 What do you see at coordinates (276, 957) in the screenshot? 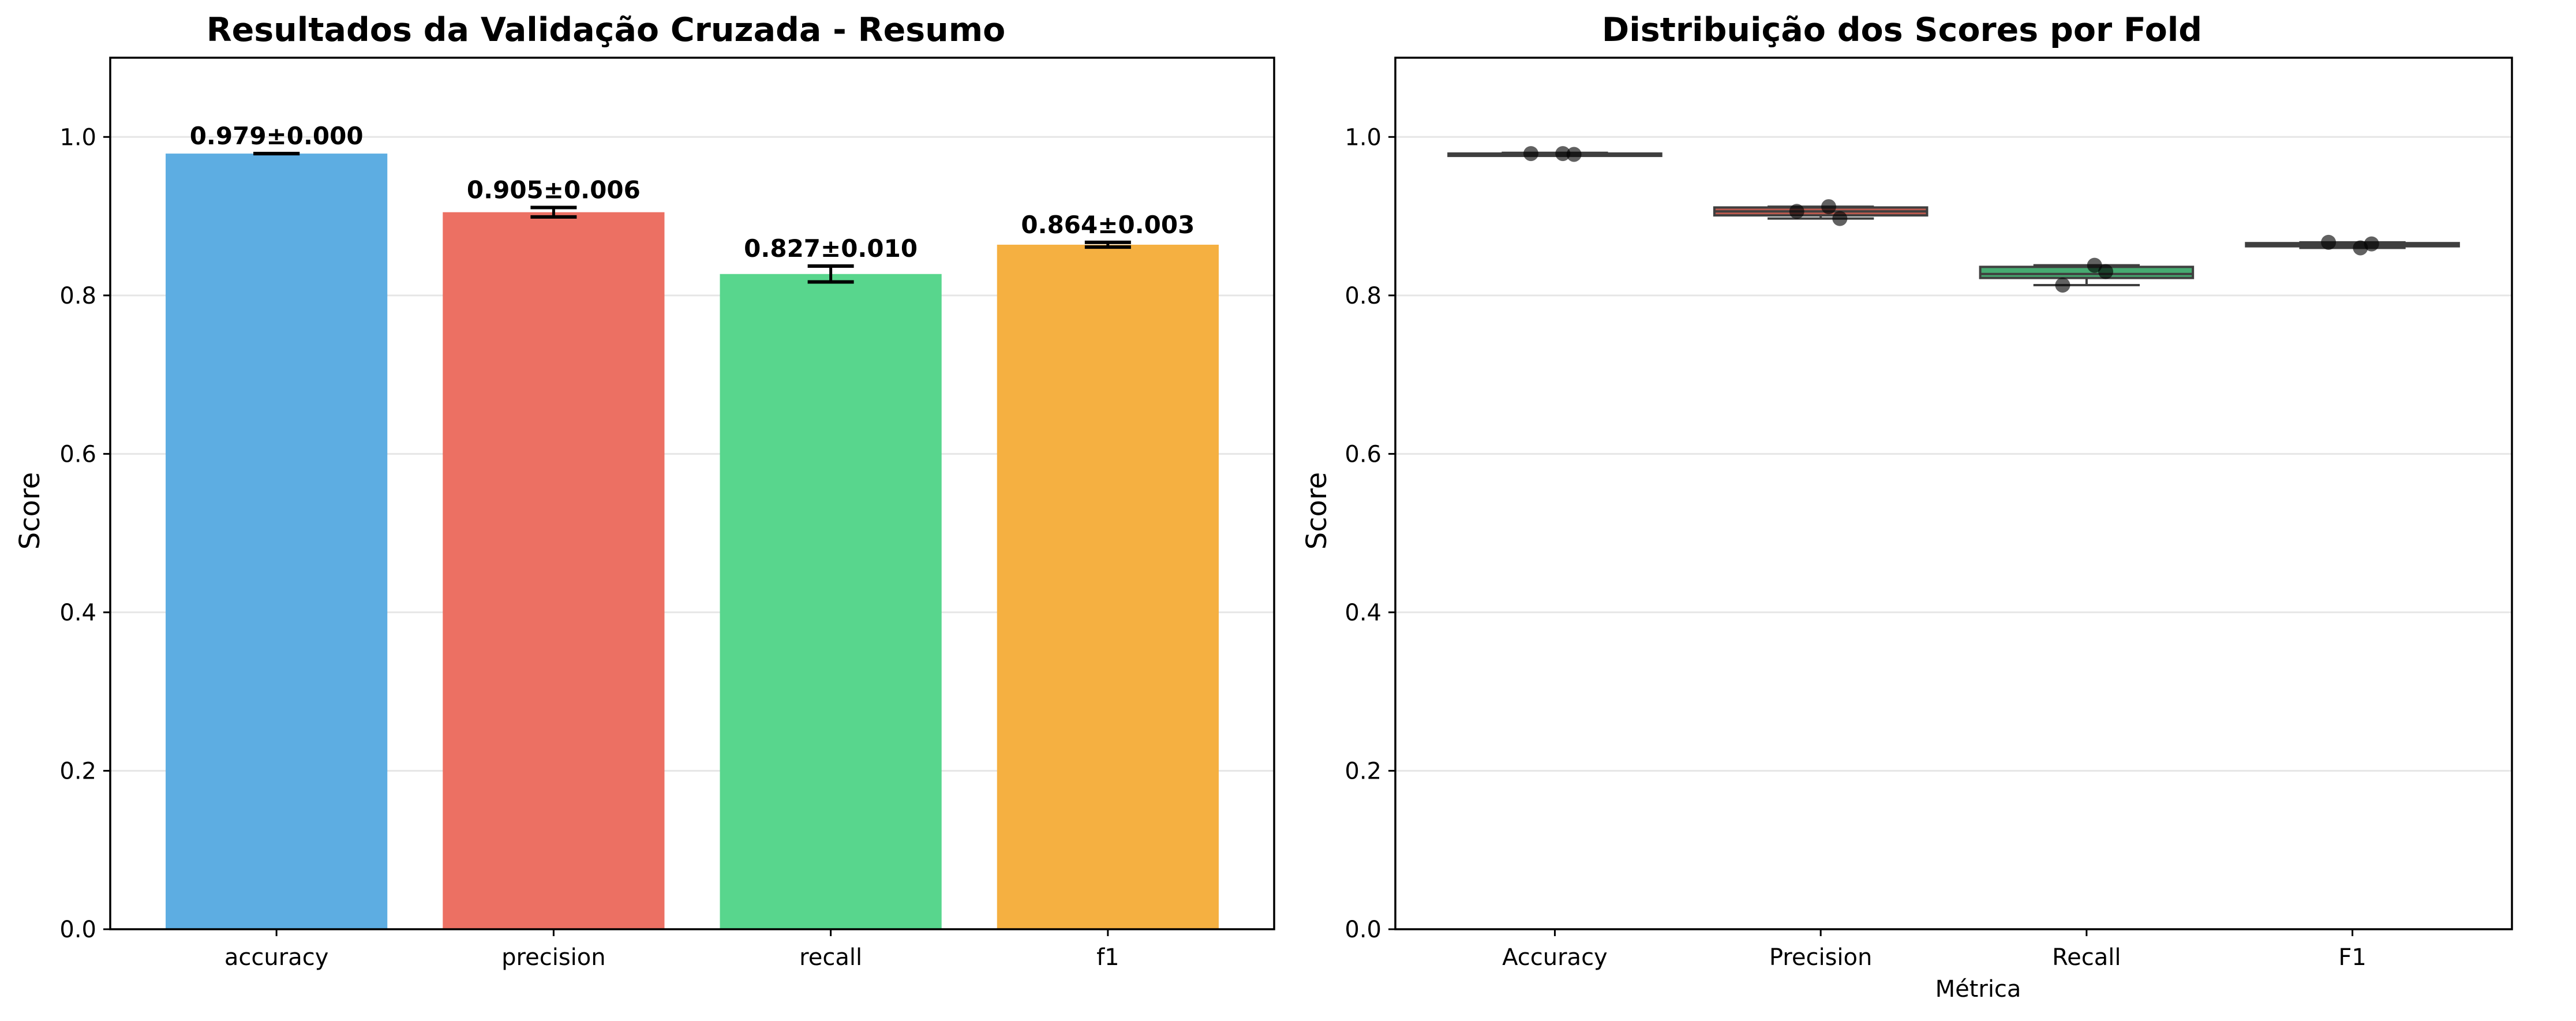
I see `x-tick-label: accuracy` at bounding box center [276, 957].